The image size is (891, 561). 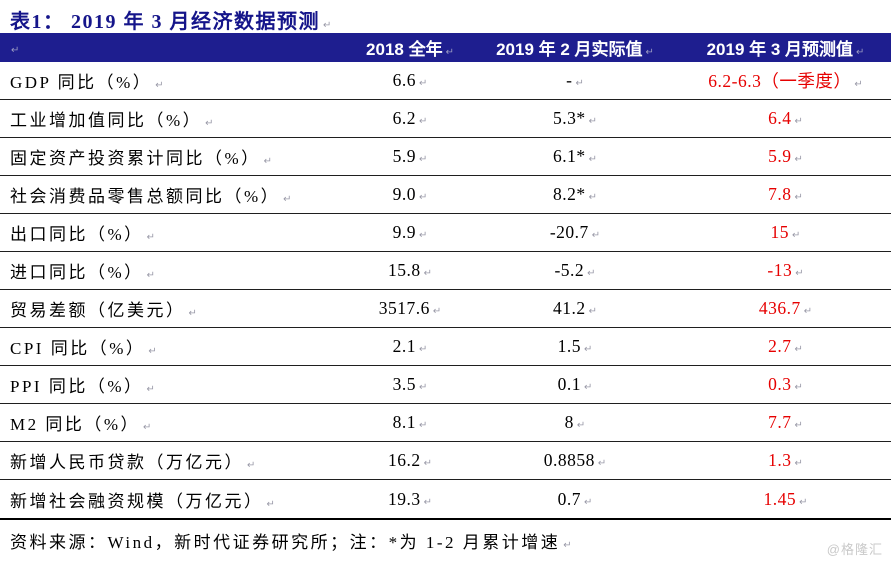 I want to click on value-feb-2019: 6.1* ↵, so click(x=575, y=156).